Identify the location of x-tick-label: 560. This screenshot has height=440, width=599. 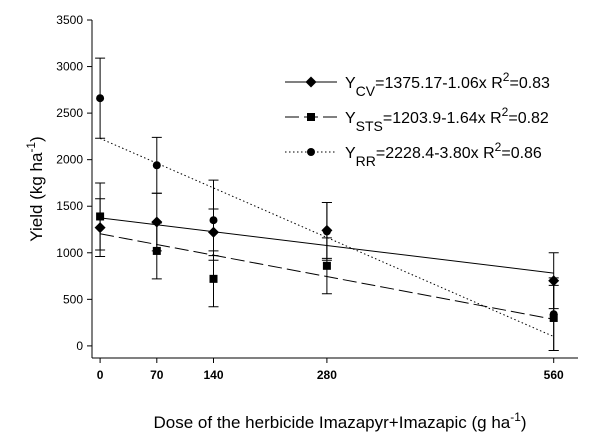
(554, 375).